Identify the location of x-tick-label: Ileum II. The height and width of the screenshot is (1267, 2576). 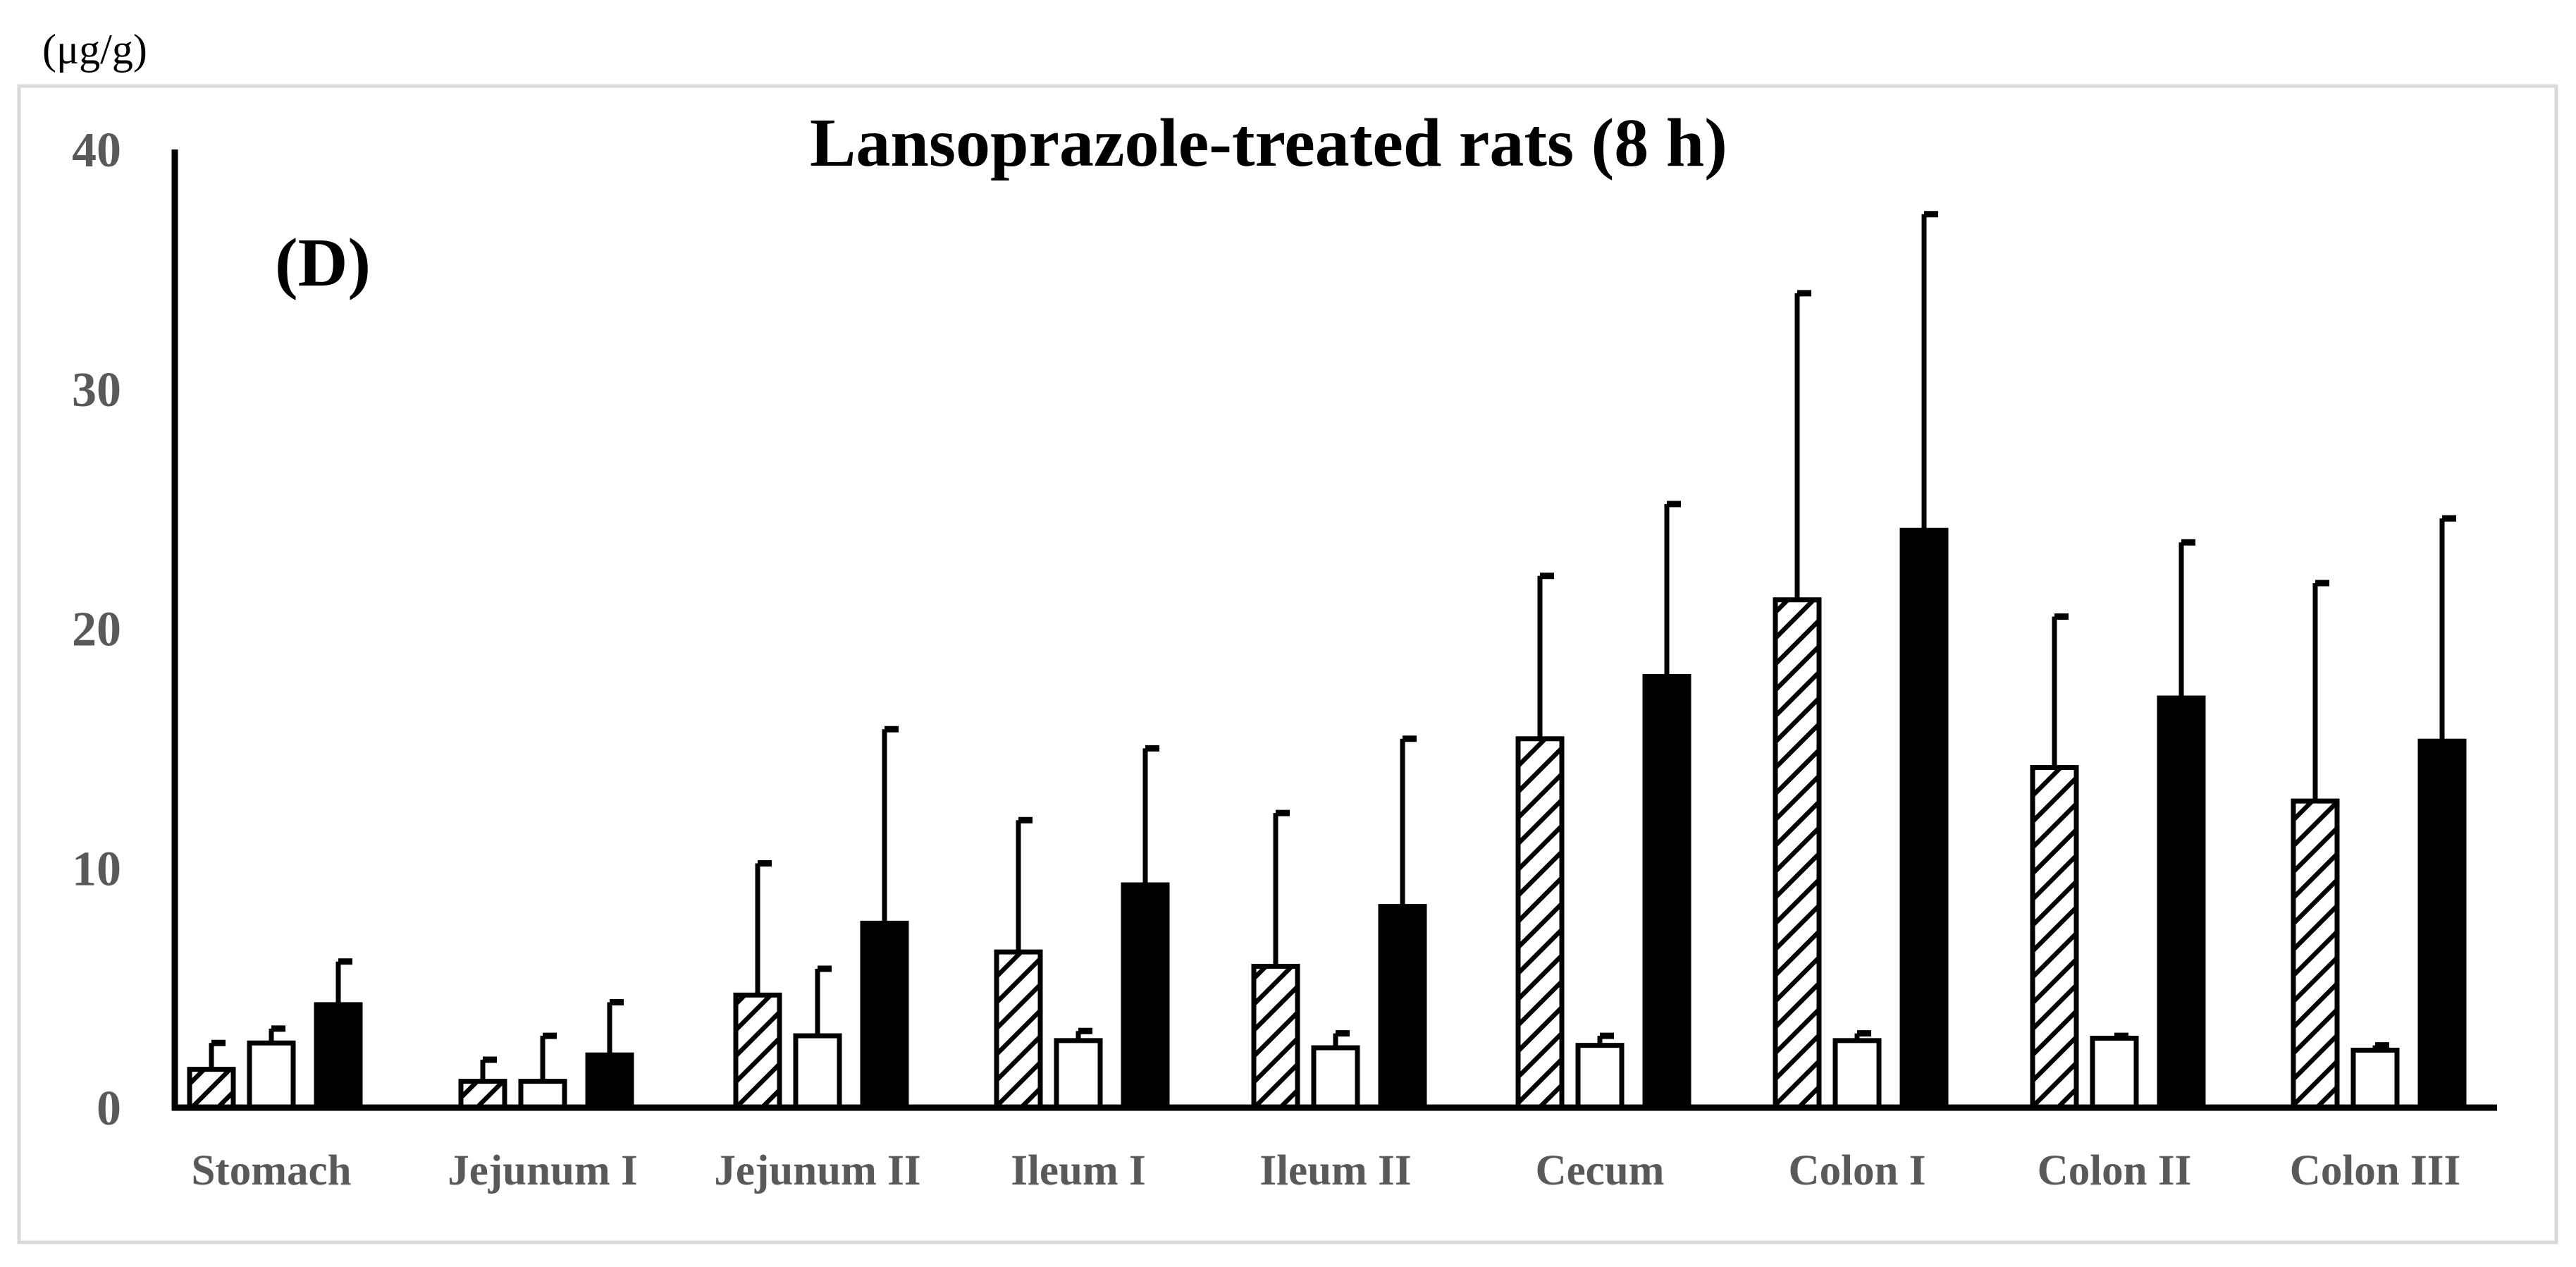
(1335, 1170).